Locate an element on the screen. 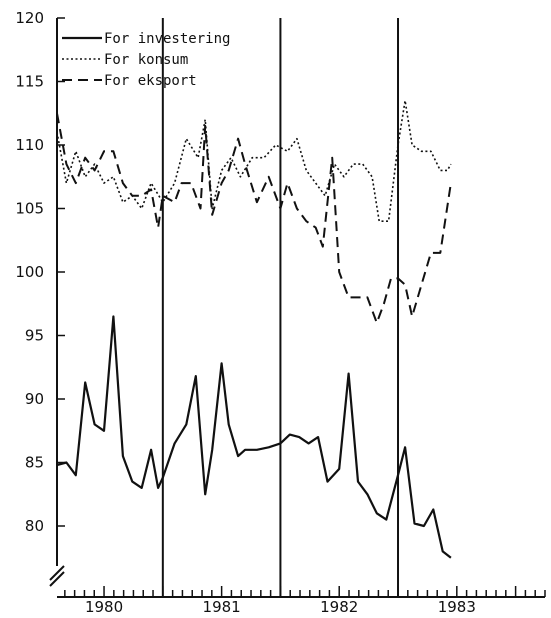  legend-label: For investering is located at coordinates (167, 39).